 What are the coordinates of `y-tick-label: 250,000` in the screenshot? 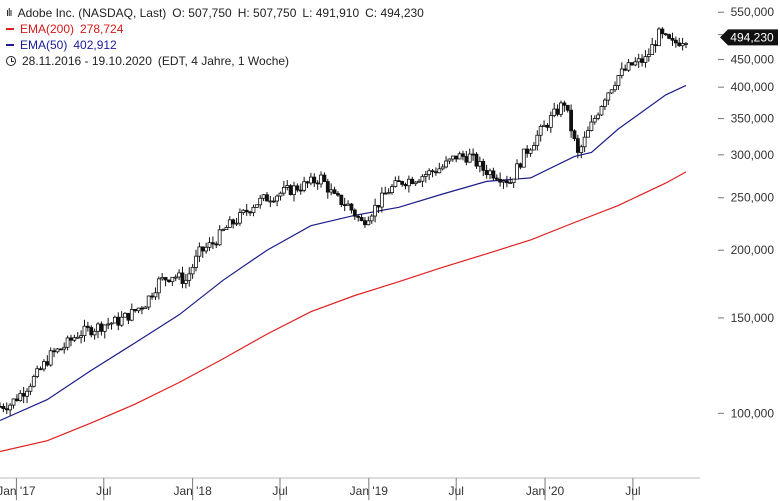 It's located at (753, 198).